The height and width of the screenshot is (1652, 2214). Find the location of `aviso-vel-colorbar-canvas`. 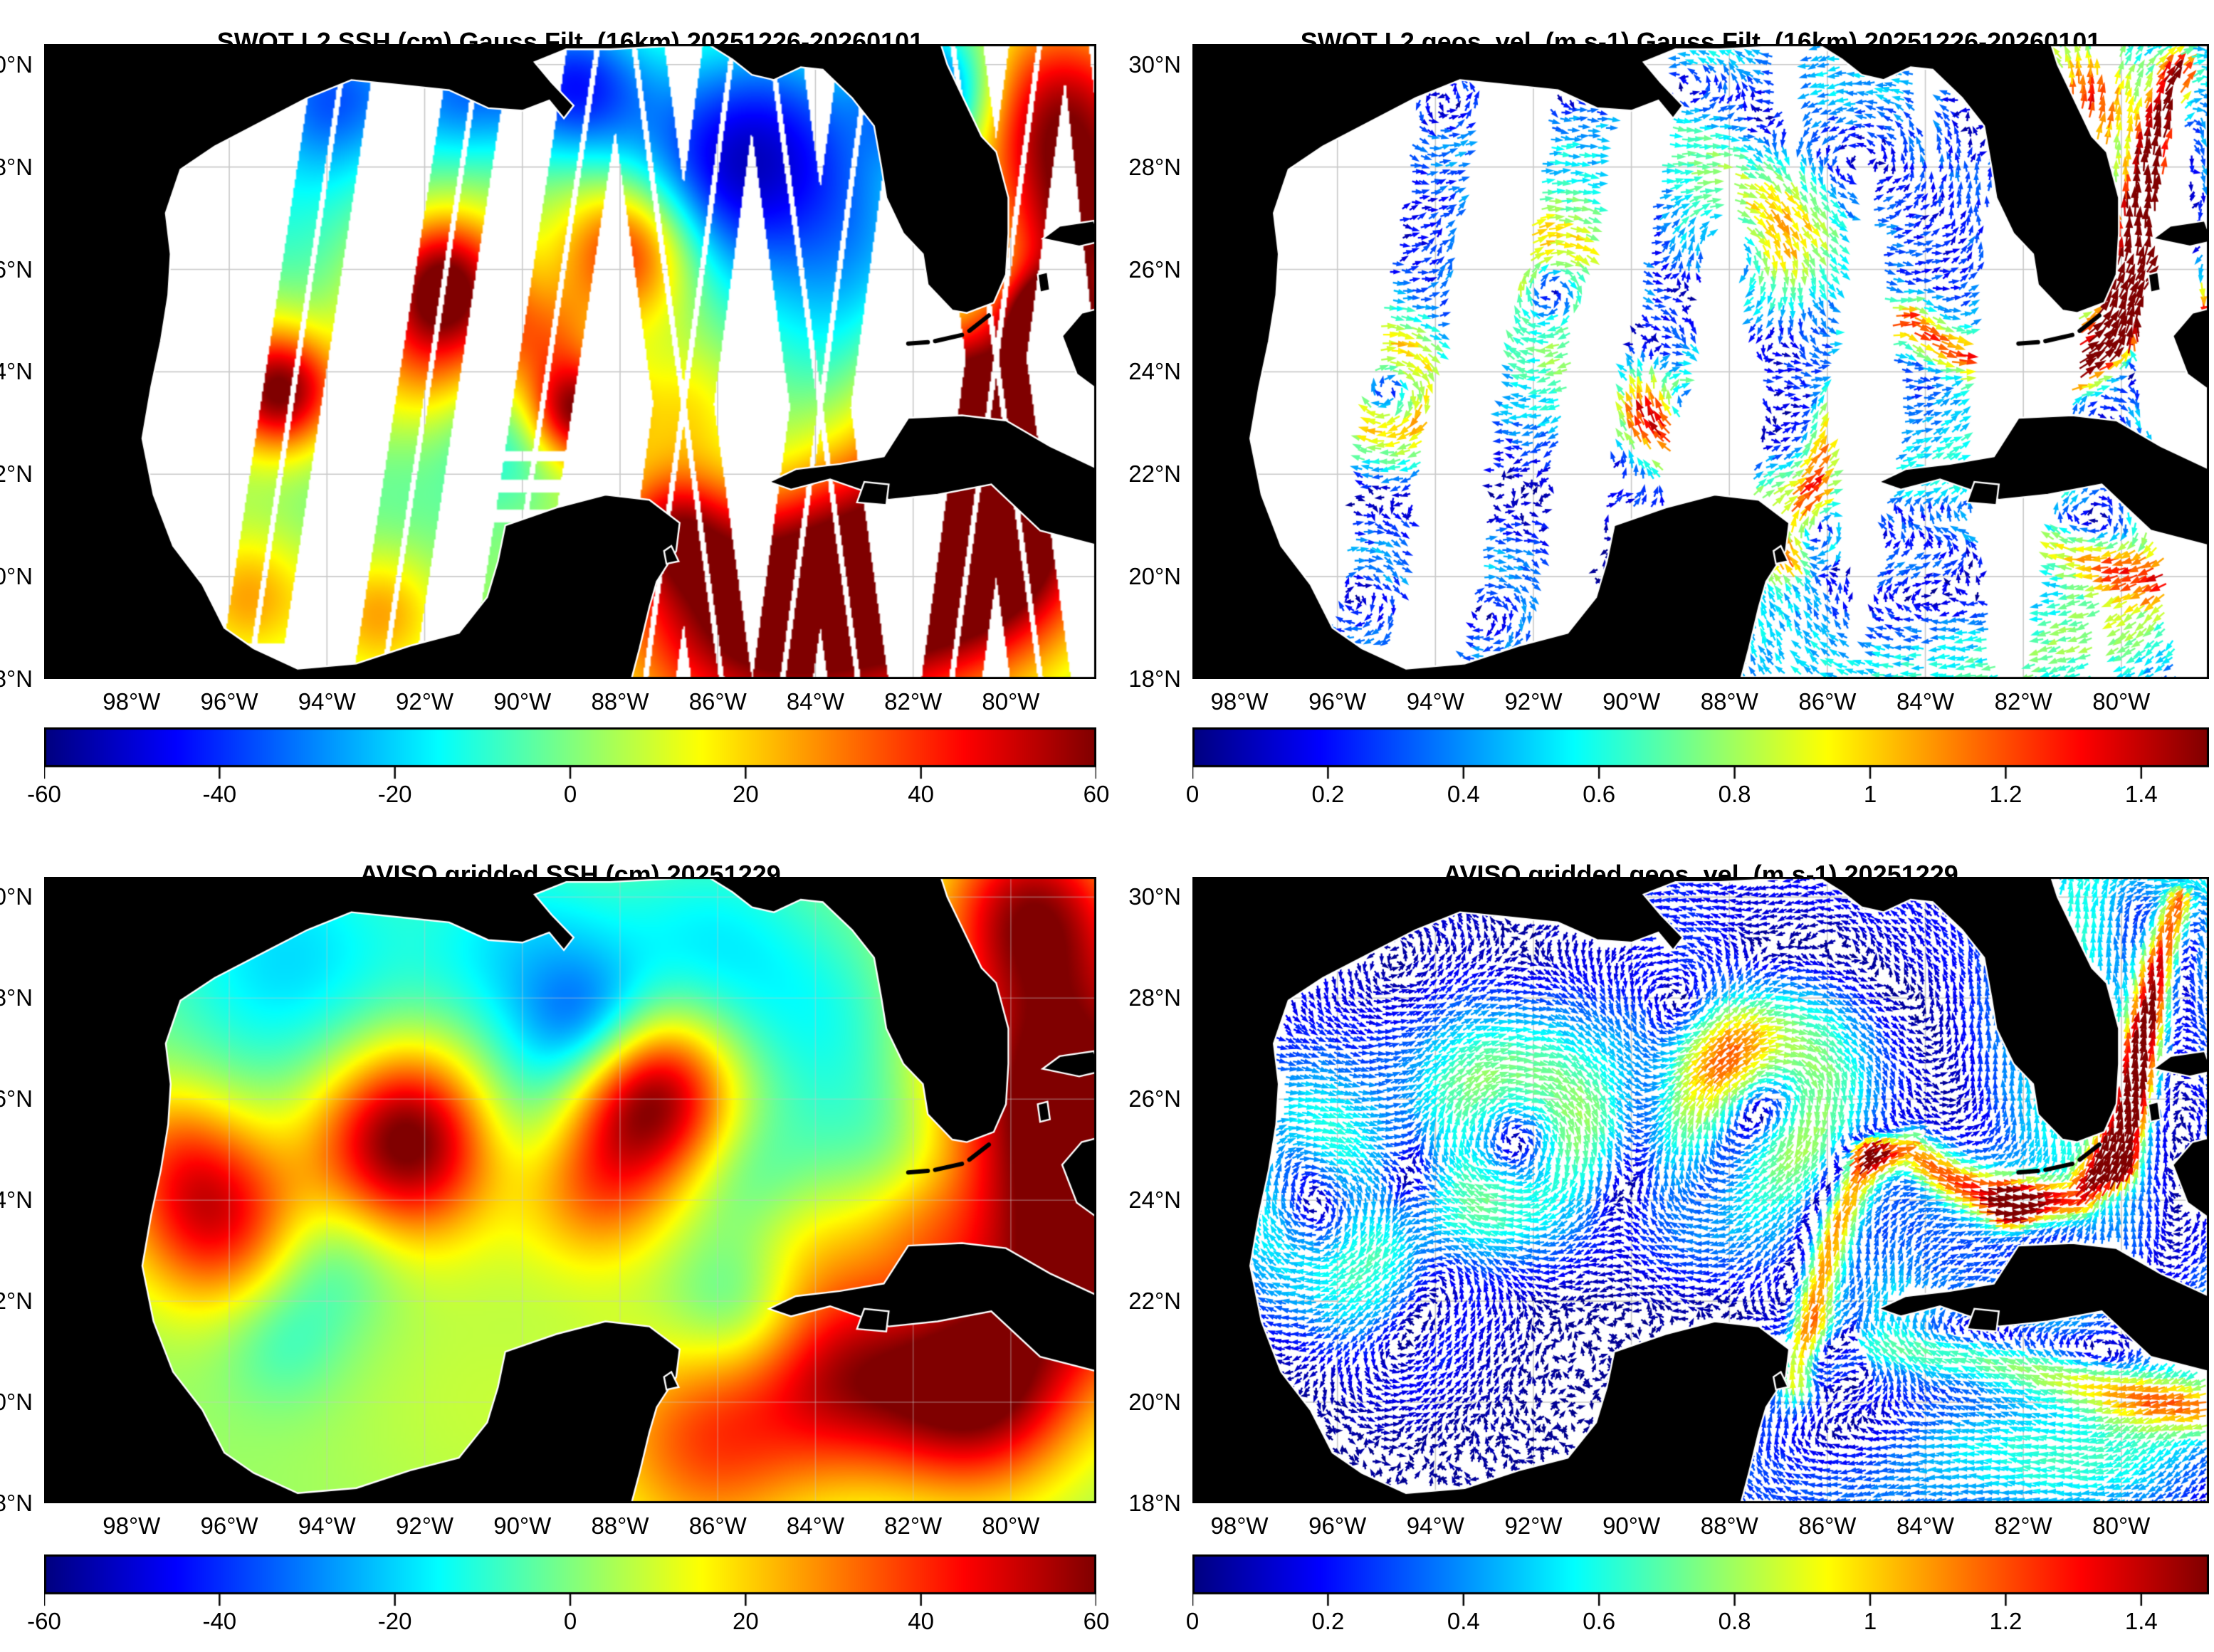

aviso-vel-colorbar-canvas is located at coordinates (1700, 1581).